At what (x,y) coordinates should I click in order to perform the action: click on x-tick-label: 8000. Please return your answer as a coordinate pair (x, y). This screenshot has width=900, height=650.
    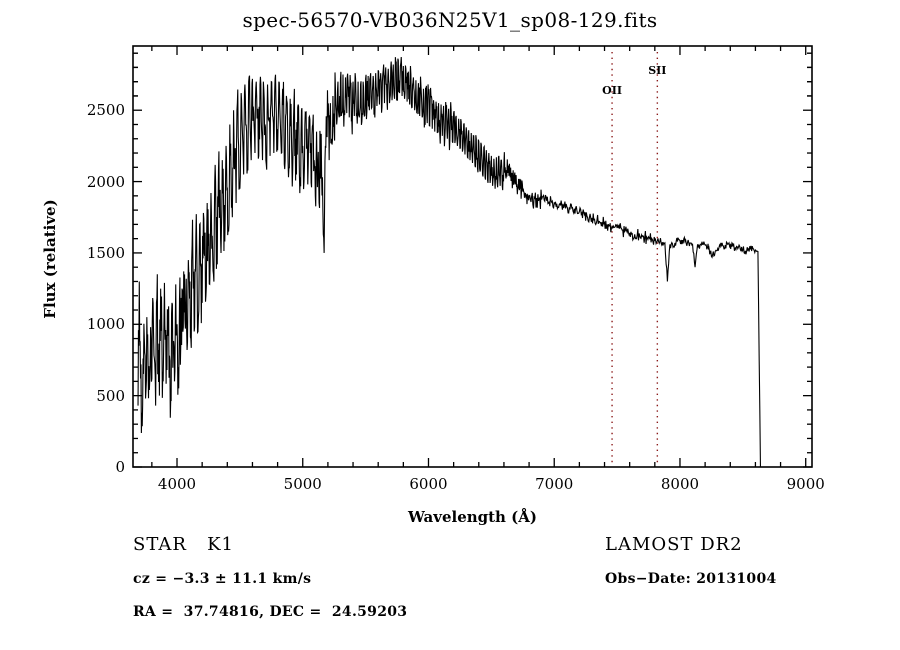
    Looking at the image, I should click on (680, 484).